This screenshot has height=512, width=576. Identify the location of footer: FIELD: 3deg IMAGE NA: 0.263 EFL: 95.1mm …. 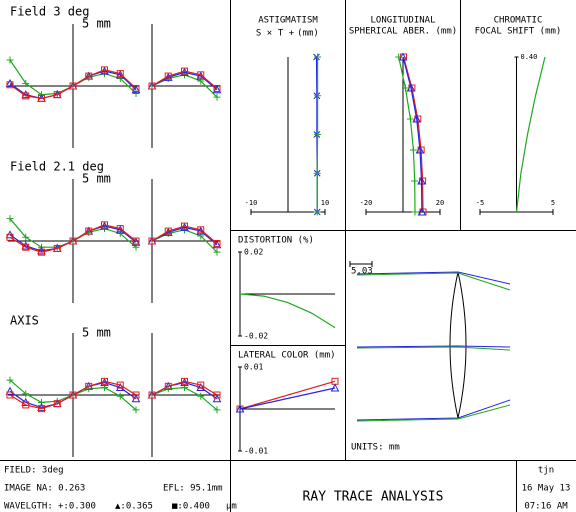
(287, 489).